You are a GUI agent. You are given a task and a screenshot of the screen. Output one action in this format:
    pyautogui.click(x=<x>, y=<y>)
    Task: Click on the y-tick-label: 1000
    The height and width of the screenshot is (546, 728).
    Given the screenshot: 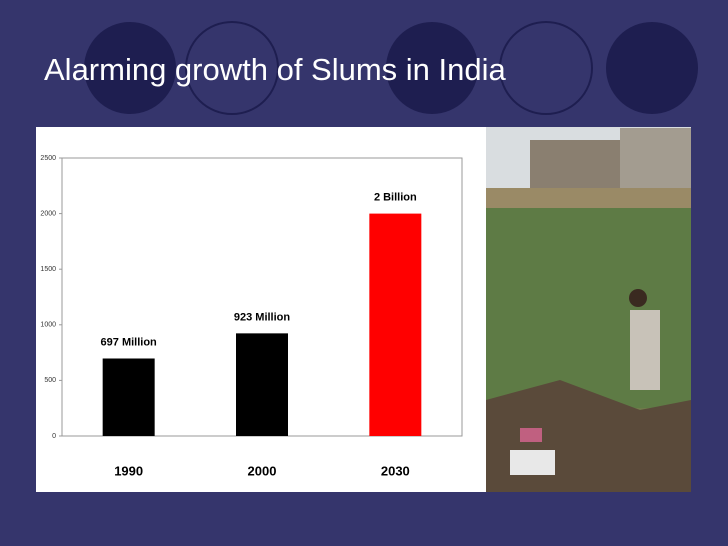 What is the action you would take?
    pyautogui.click(x=48, y=325)
    